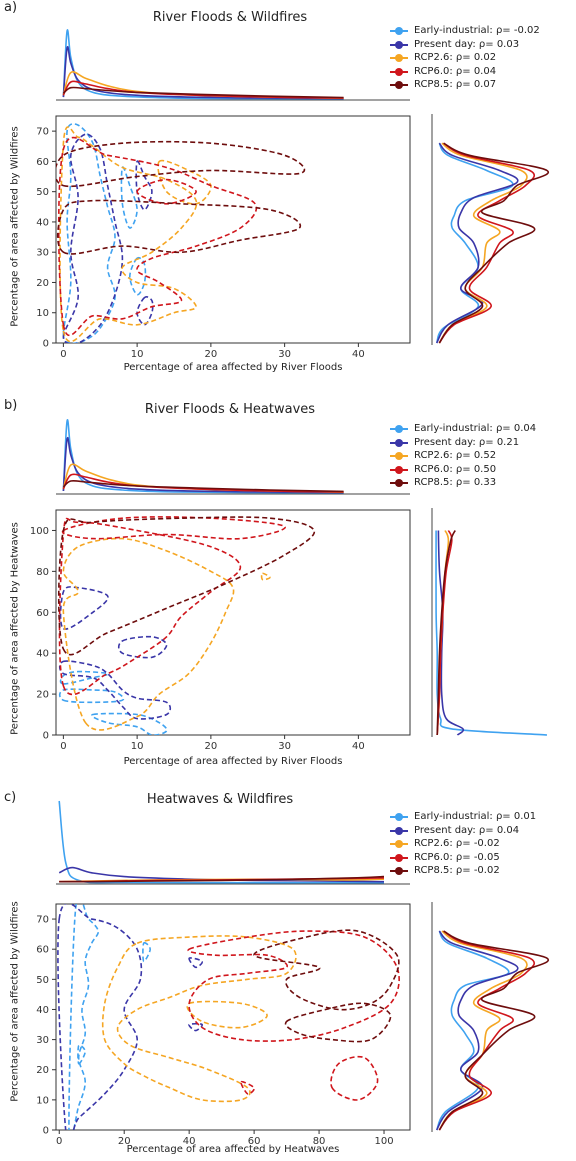 This screenshot has width=576, height=1161. I want to click on x-tick-label: 100, so click(383, 1141).